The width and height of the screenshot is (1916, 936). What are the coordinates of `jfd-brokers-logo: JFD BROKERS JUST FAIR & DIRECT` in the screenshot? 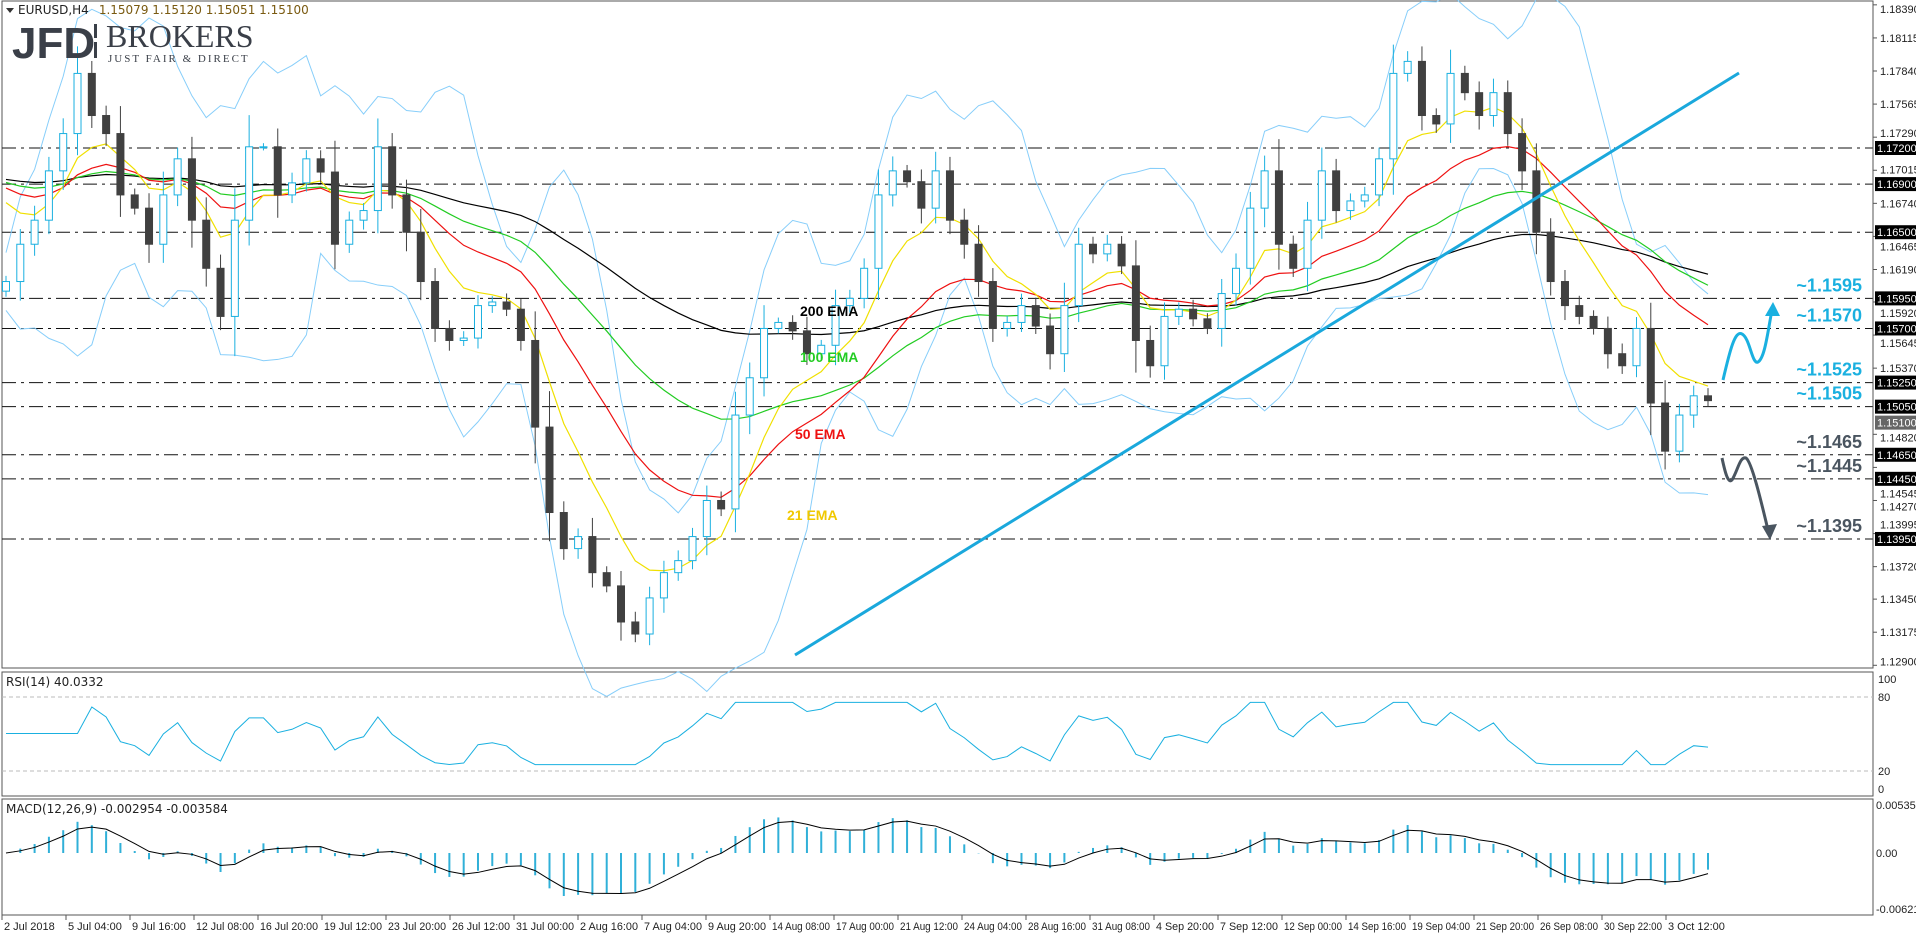 It's located at (133, 43).